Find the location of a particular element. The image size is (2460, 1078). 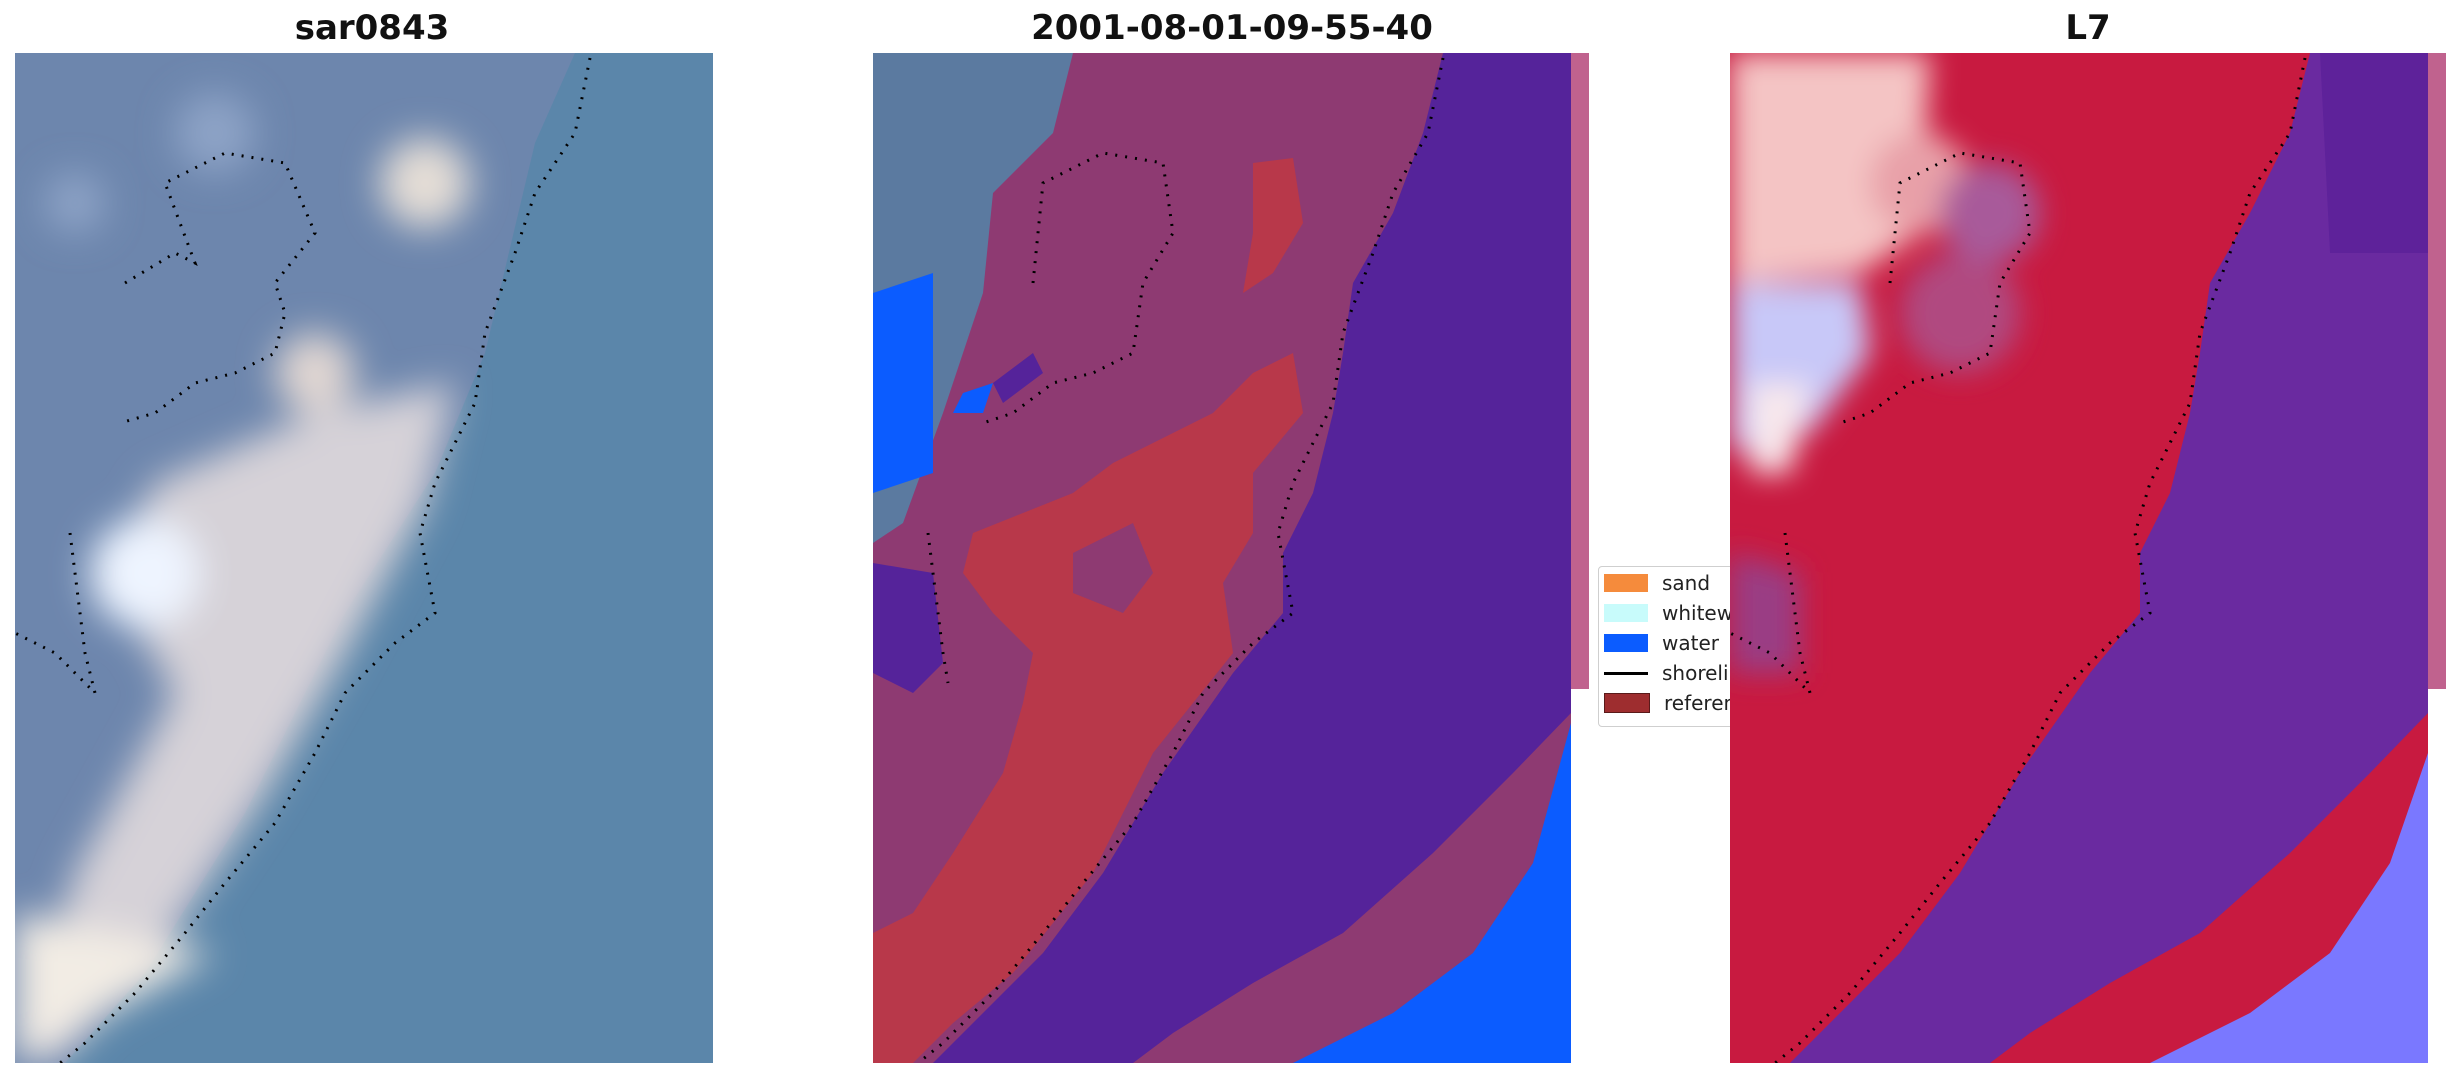

legend-swatch-reference is located at coordinates (1627, 703).